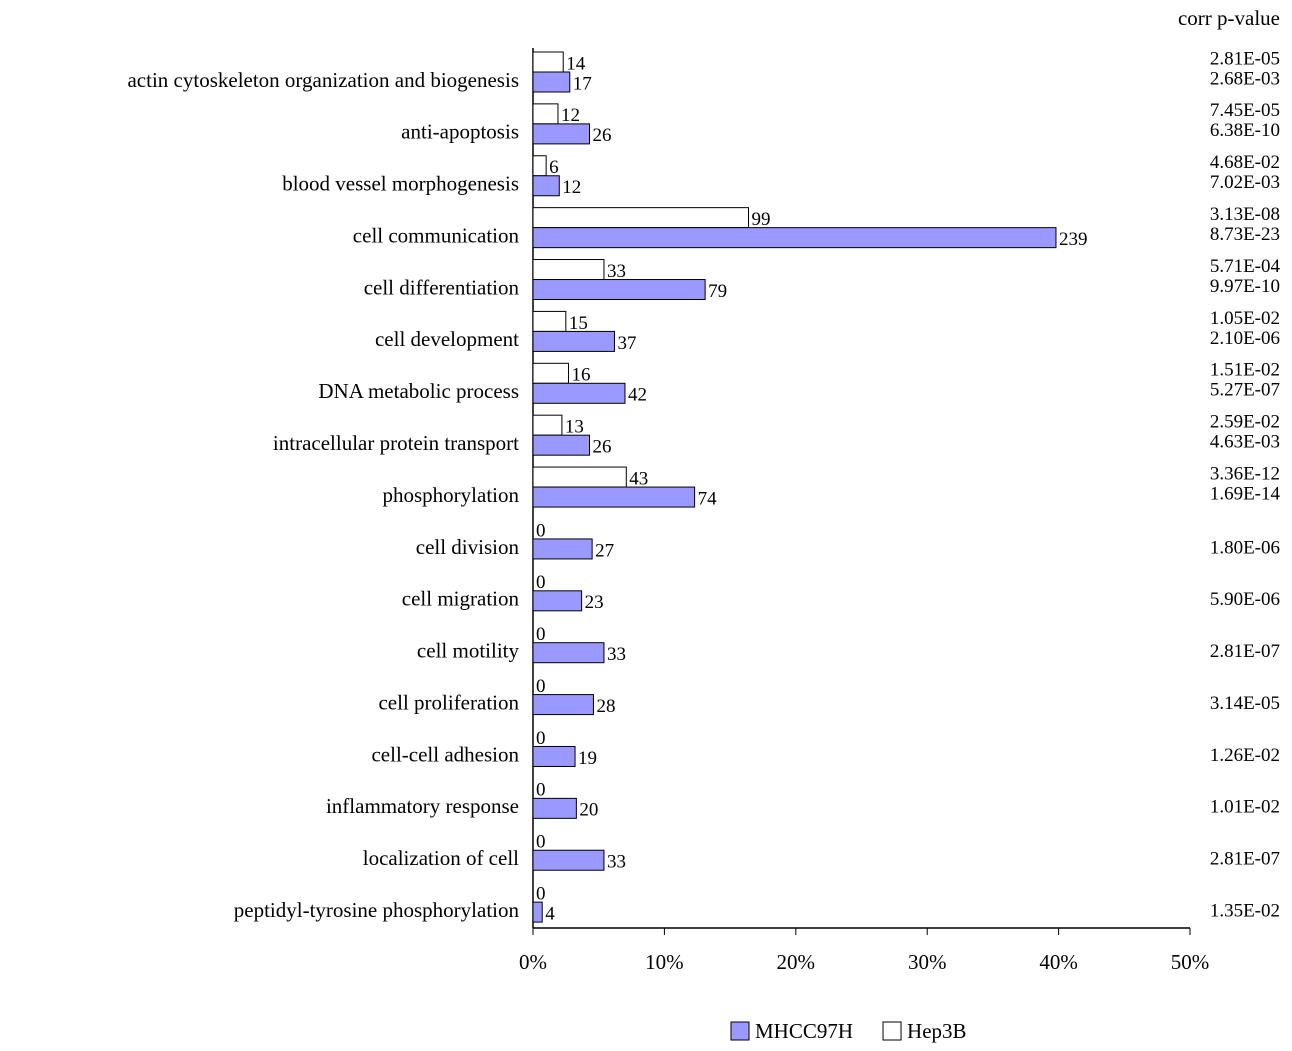 The width and height of the screenshot is (1292, 1051). What do you see at coordinates (1245, 162) in the screenshot?
I see `p-value: 4.68E-02` at bounding box center [1245, 162].